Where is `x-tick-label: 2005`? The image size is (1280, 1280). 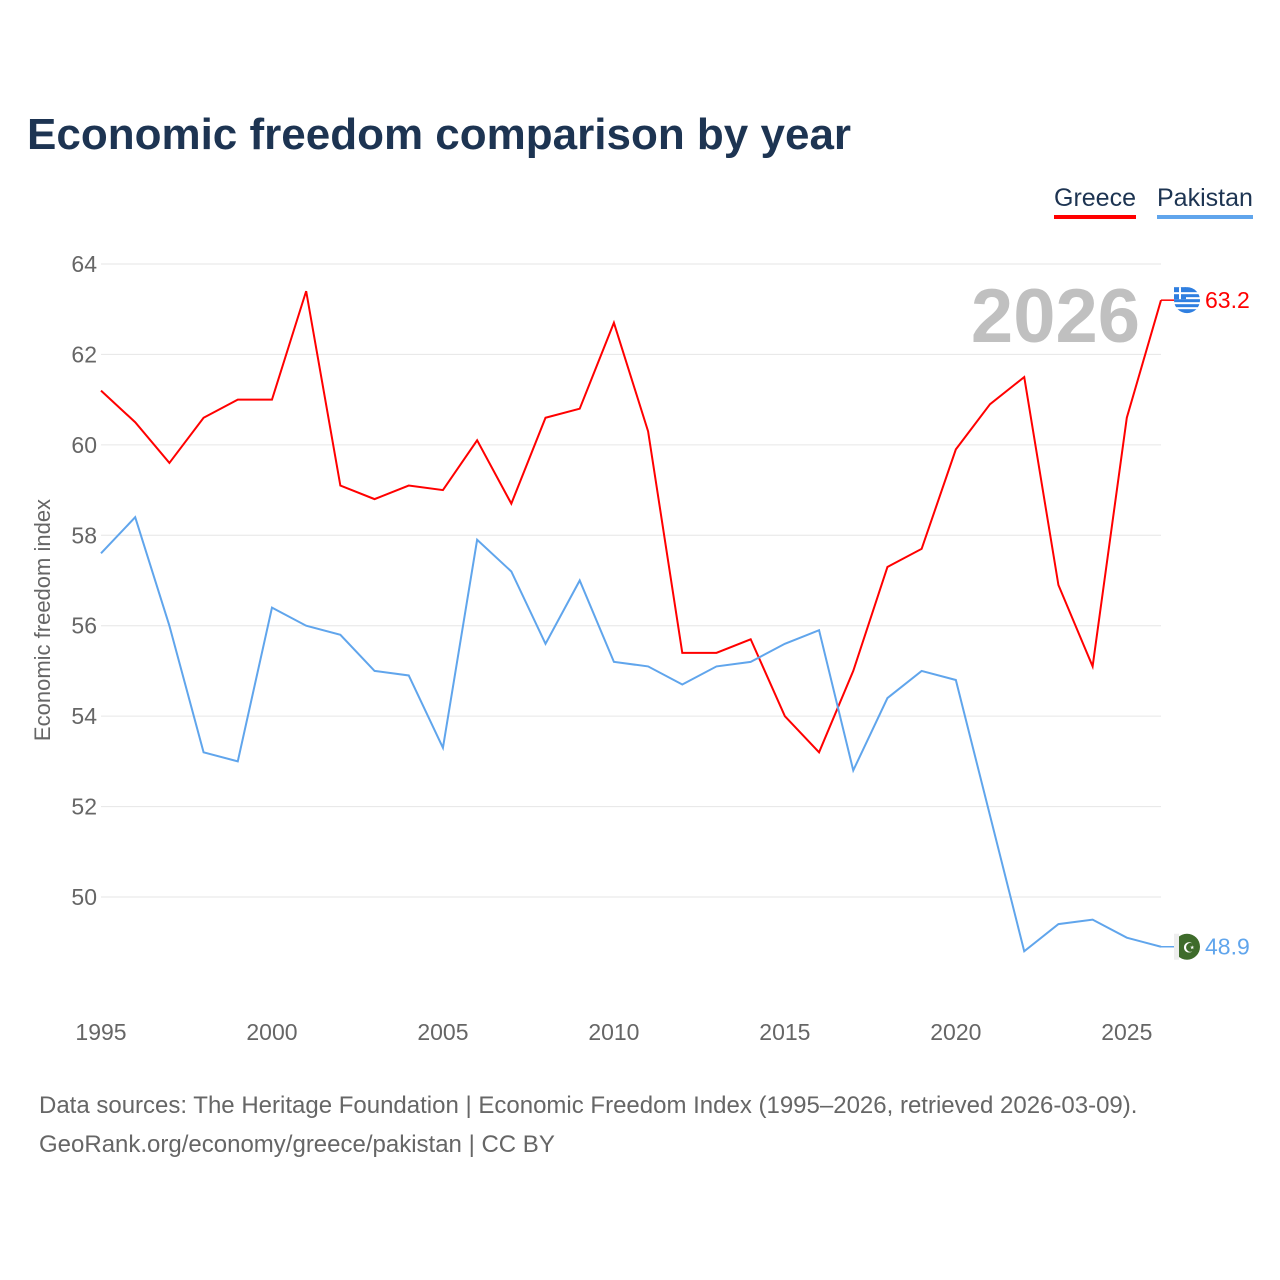
x-tick-label: 2005 is located at coordinates (442, 1032).